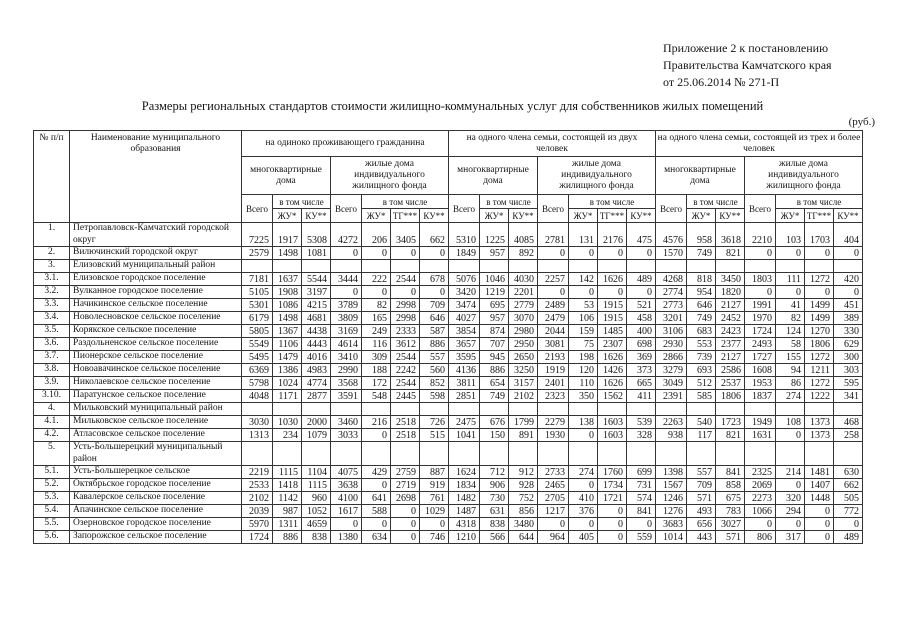  Describe the element at coordinates (701, 511) in the screenshot. I see `value-cell: 493` at that location.